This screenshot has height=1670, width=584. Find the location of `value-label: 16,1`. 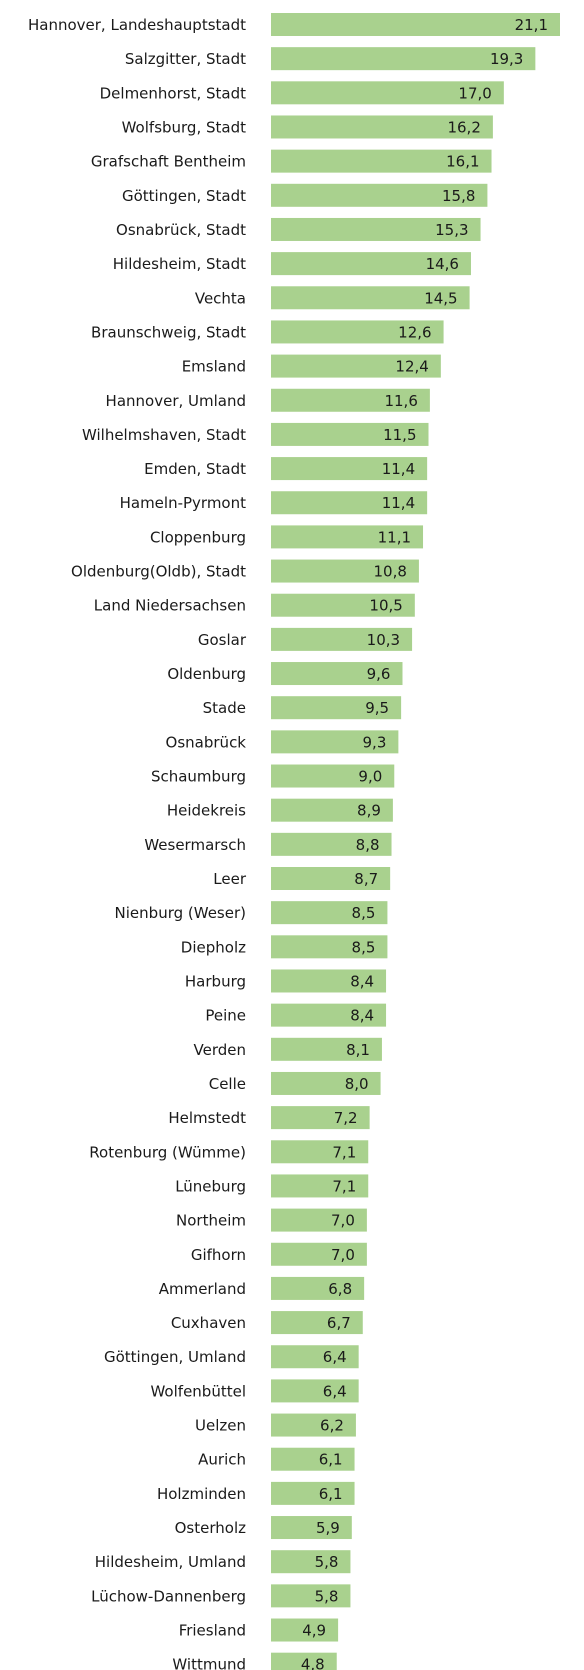

value-label: 16,1 is located at coordinates (462, 162).